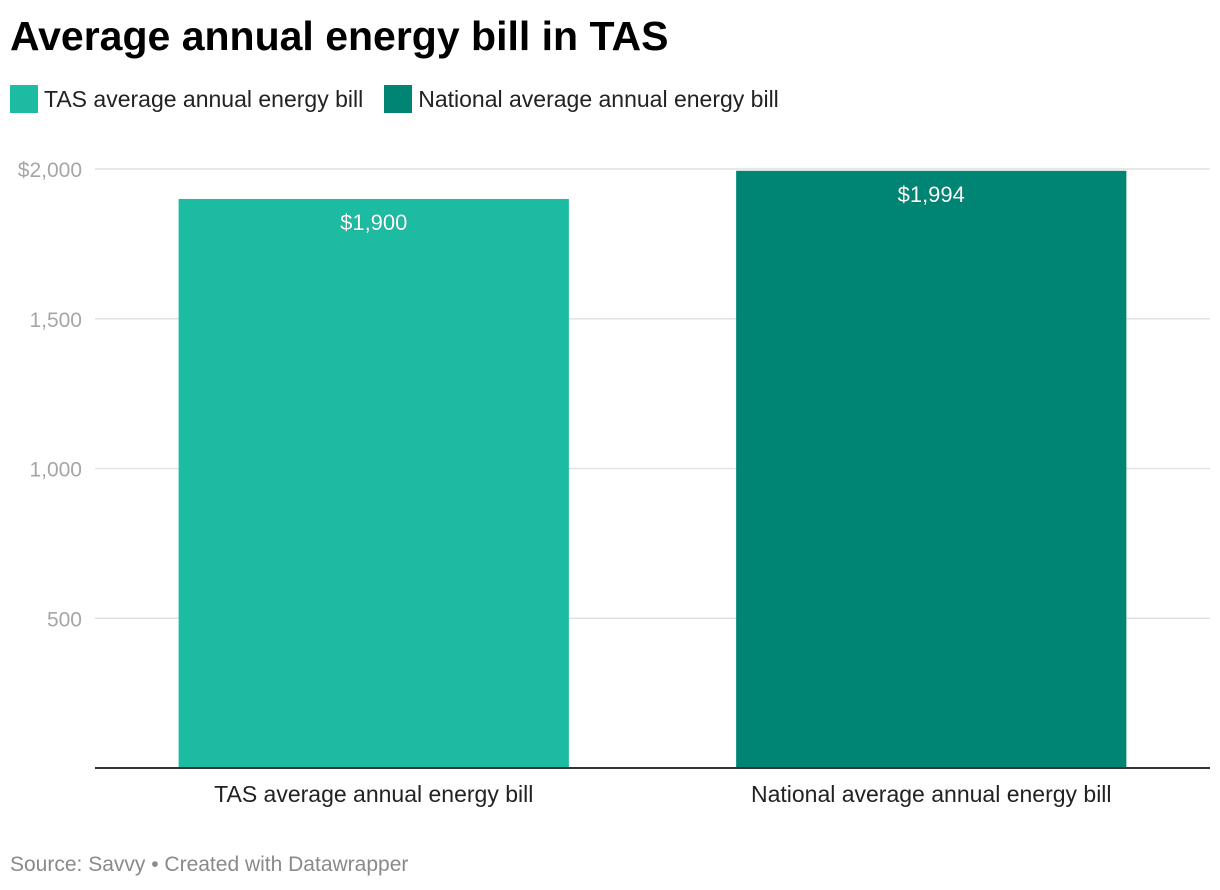 Image resolution: width=1220 pixels, height=890 pixels. I want to click on legend-swatch-national, so click(398, 99).